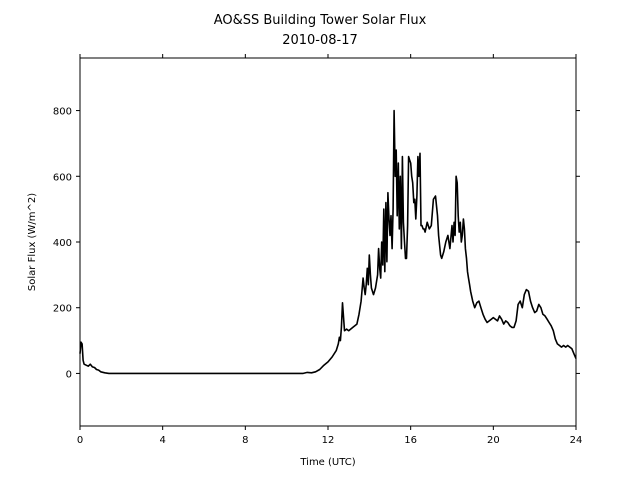  Describe the element at coordinates (328, 440) in the screenshot. I see `x-tick-label: 12` at that location.